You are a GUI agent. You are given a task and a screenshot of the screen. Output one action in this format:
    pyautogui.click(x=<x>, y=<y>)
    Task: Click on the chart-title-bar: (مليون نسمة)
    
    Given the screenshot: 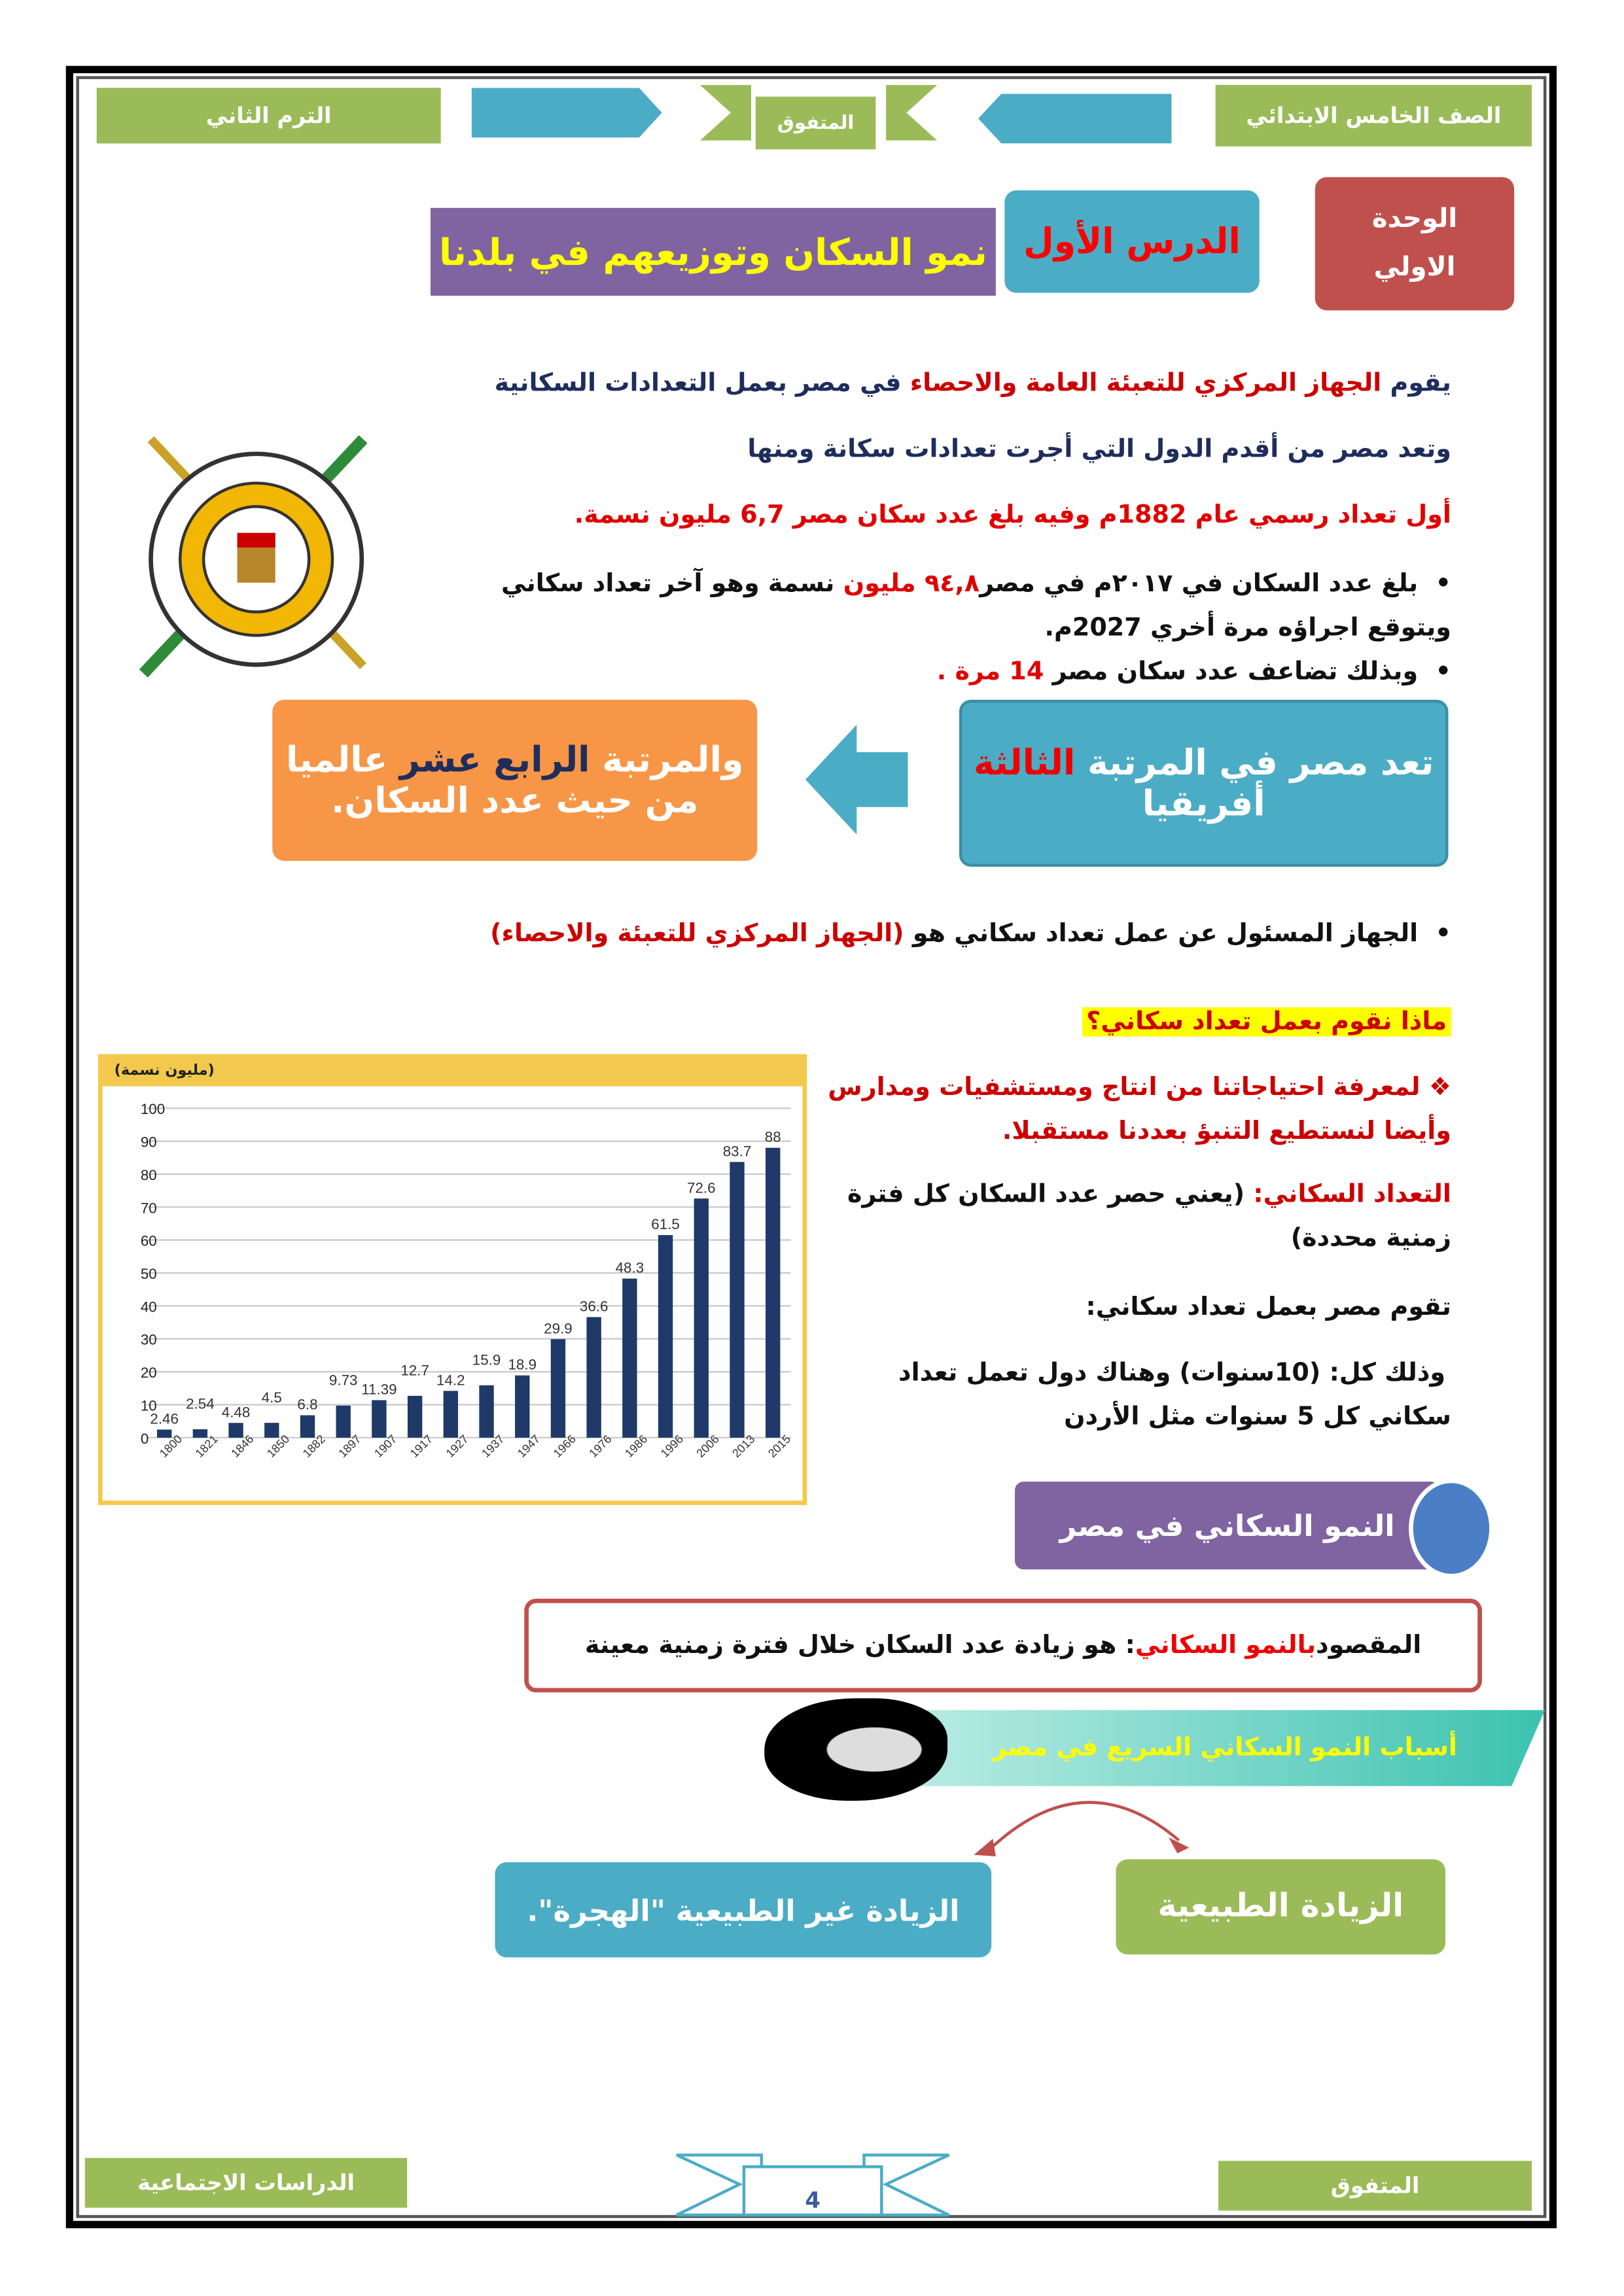 What is the action you would take?
    pyautogui.click(x=452, y=1070)
    